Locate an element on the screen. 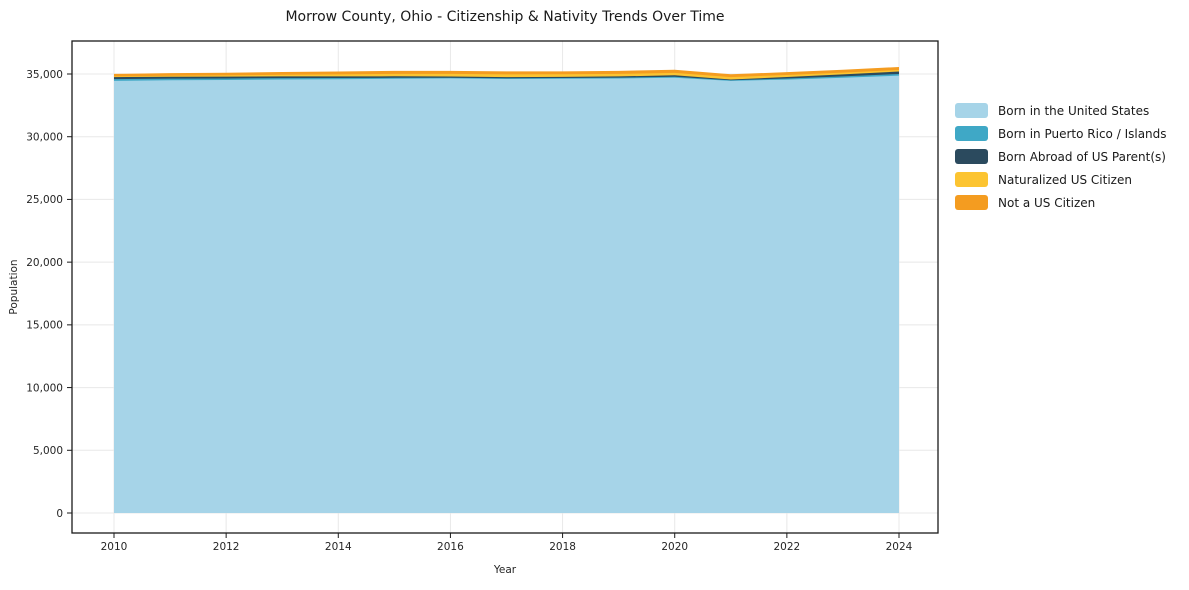 The width and height of the screenshot is (1189, 590). legend-label: Born in Puerto Rico / Islands is located at coordinates (1082, 133).